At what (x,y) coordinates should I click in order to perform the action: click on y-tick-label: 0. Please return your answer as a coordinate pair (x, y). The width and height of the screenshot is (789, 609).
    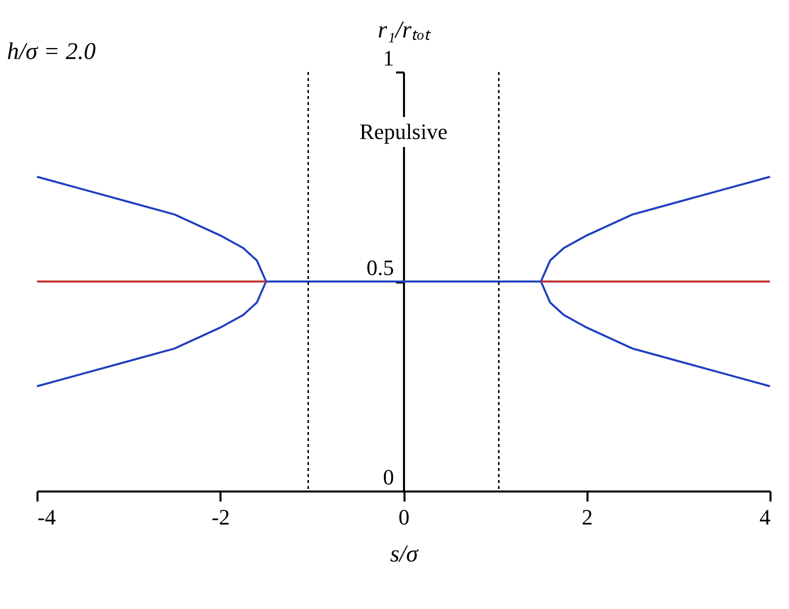
    Looking at the image, I should click on (388, 477).